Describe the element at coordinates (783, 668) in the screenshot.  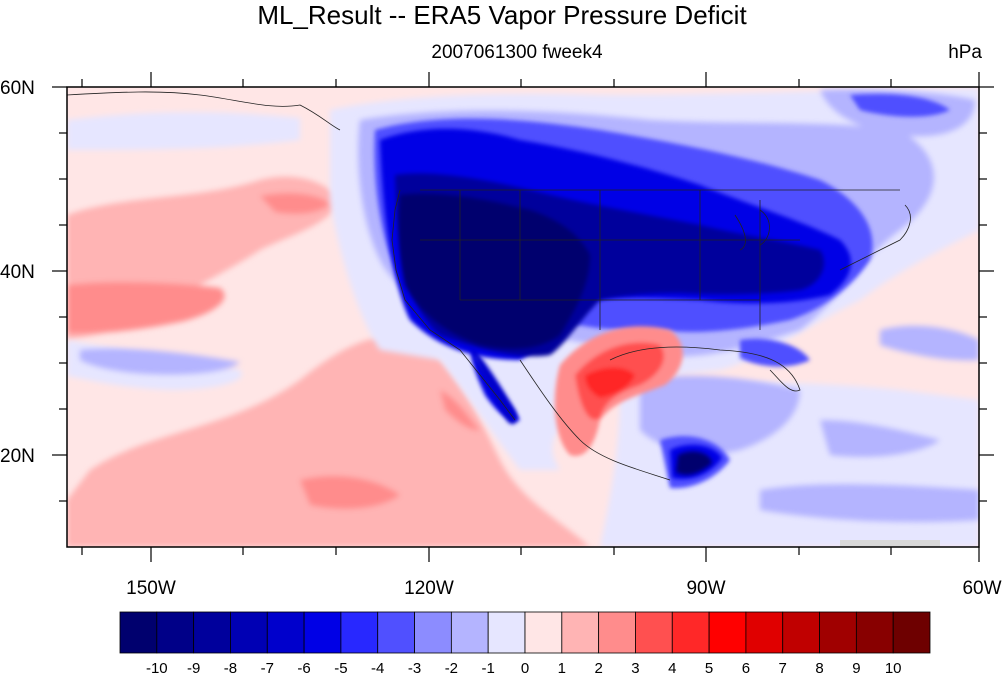
I see `colorbar-tick-label: 7` at that location.